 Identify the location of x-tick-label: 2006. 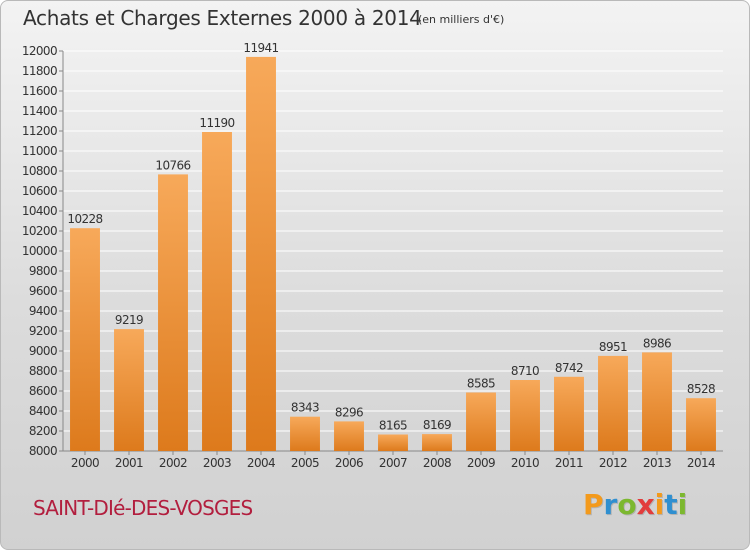
(349, 463).